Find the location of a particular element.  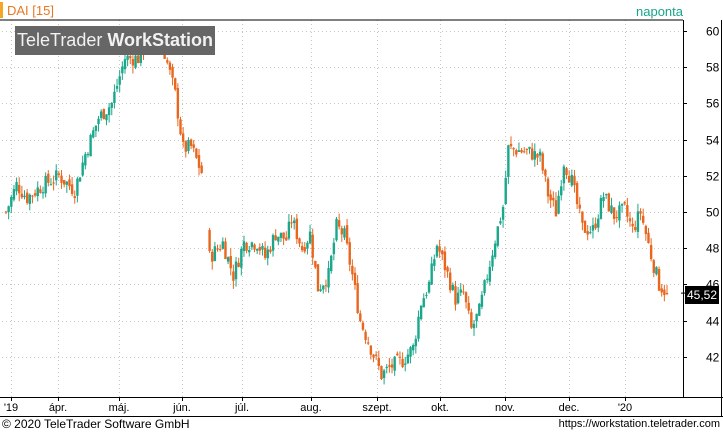

period-label: naponta is located at coordinates (659, 11).